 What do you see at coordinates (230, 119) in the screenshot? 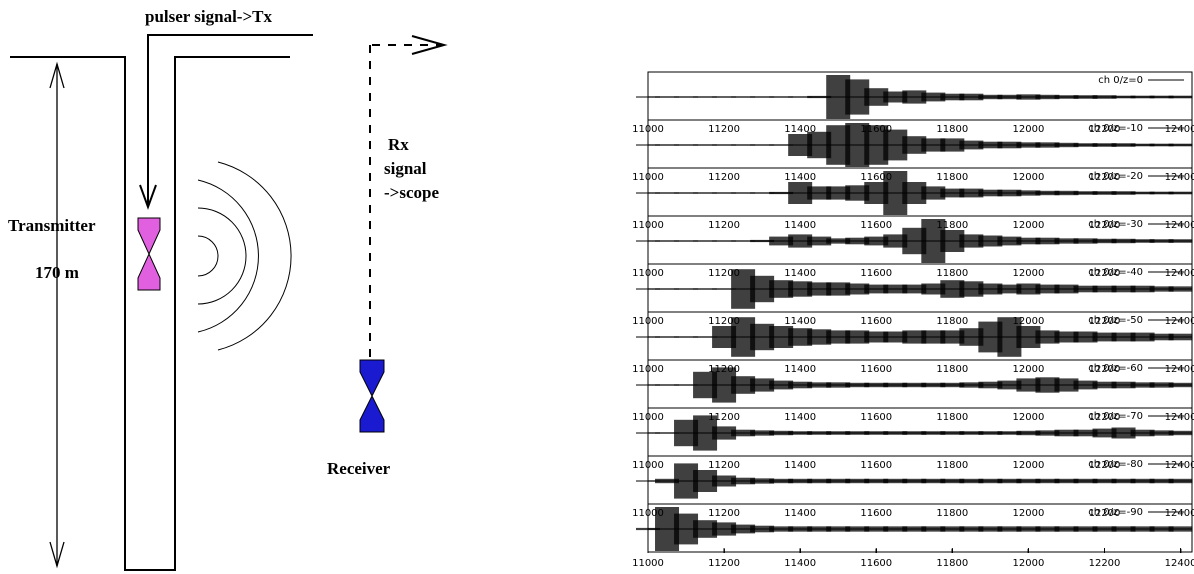
I see `cable` at bounding box center [230, 119].